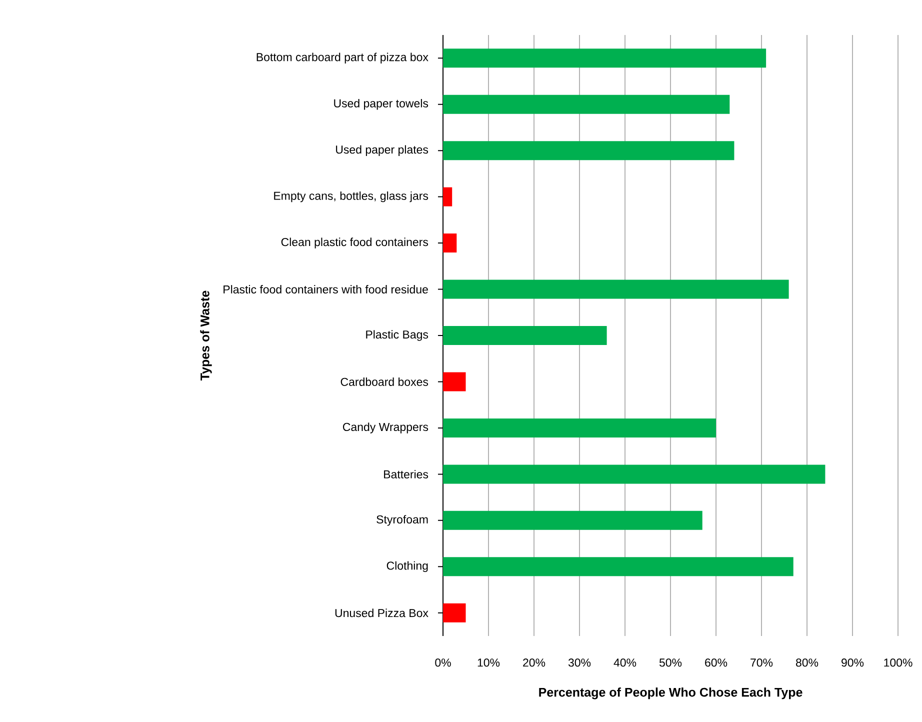  I want to click on y-tick-label: Bottom carboard part of pizza box, so click(342, 58).